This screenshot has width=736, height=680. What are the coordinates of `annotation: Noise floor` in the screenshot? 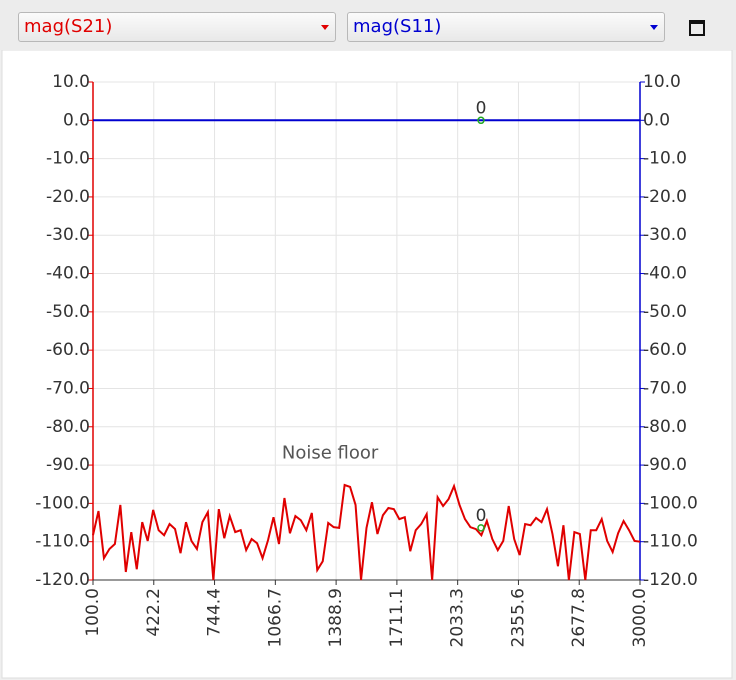 It's located at (330, 453).